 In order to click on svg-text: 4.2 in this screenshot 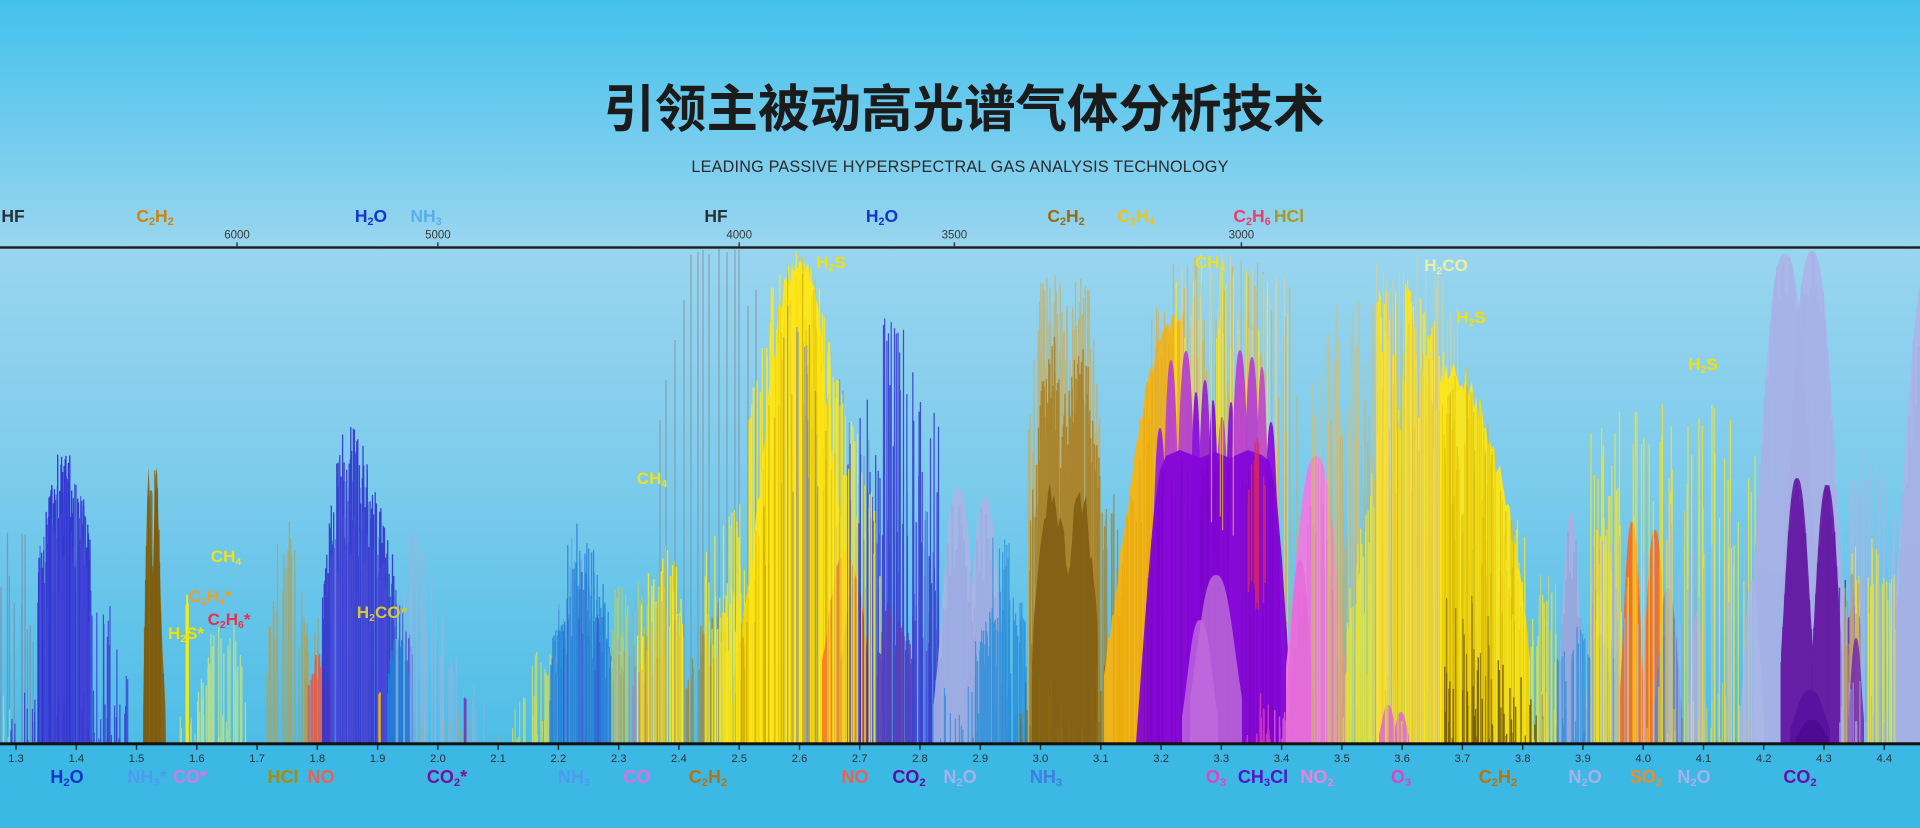, I will do `click(1764, 759)`.